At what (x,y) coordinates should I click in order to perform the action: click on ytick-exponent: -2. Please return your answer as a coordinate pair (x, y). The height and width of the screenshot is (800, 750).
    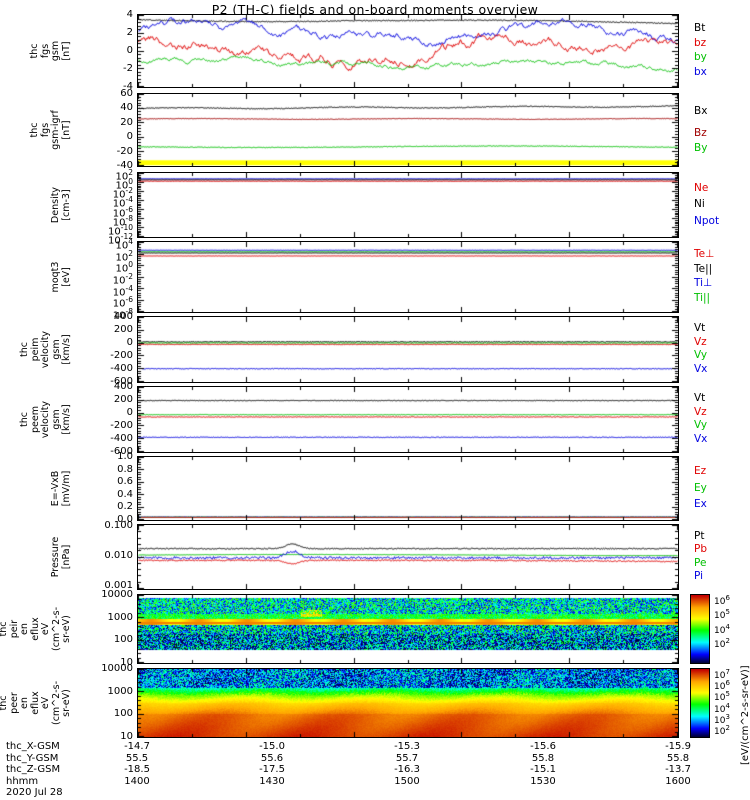
    Looking at the image, I should click on (129, 276).